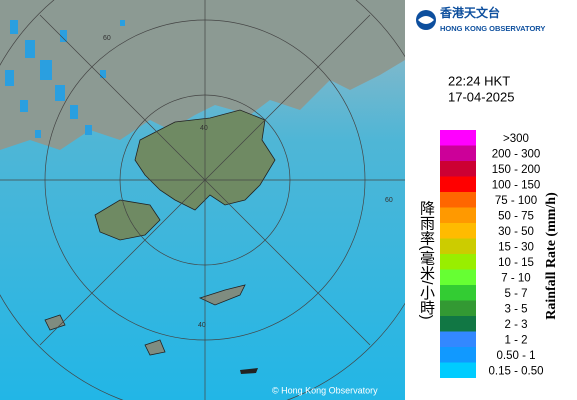 The width and height of the screenshot is (577, 400). What do you see at coordinates (325, 390) in the screenshot?
I see `copyright: © Hong Kong Observatory` at bounding box center [325, 390].